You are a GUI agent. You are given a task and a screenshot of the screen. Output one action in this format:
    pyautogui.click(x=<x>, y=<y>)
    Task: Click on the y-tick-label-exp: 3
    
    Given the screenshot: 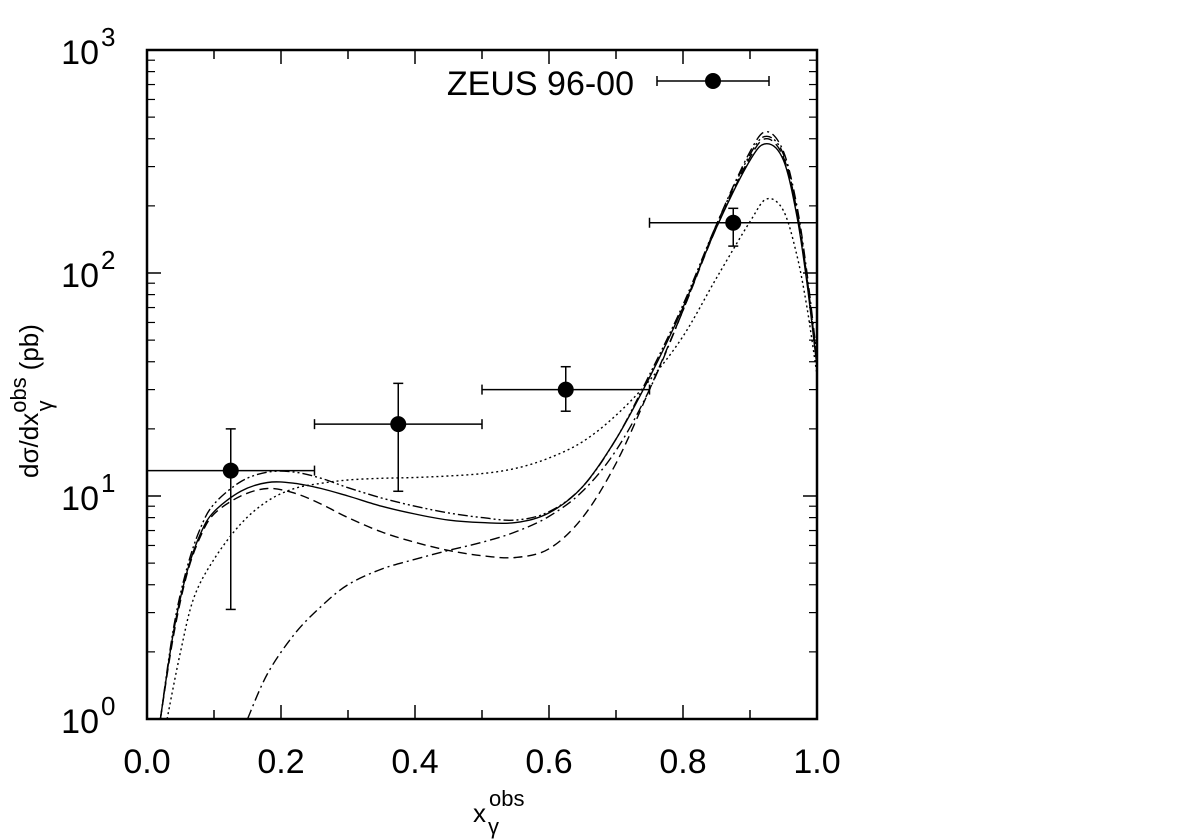 What is the action you would take?
    pyautogui.click(x=108, y=37)
    